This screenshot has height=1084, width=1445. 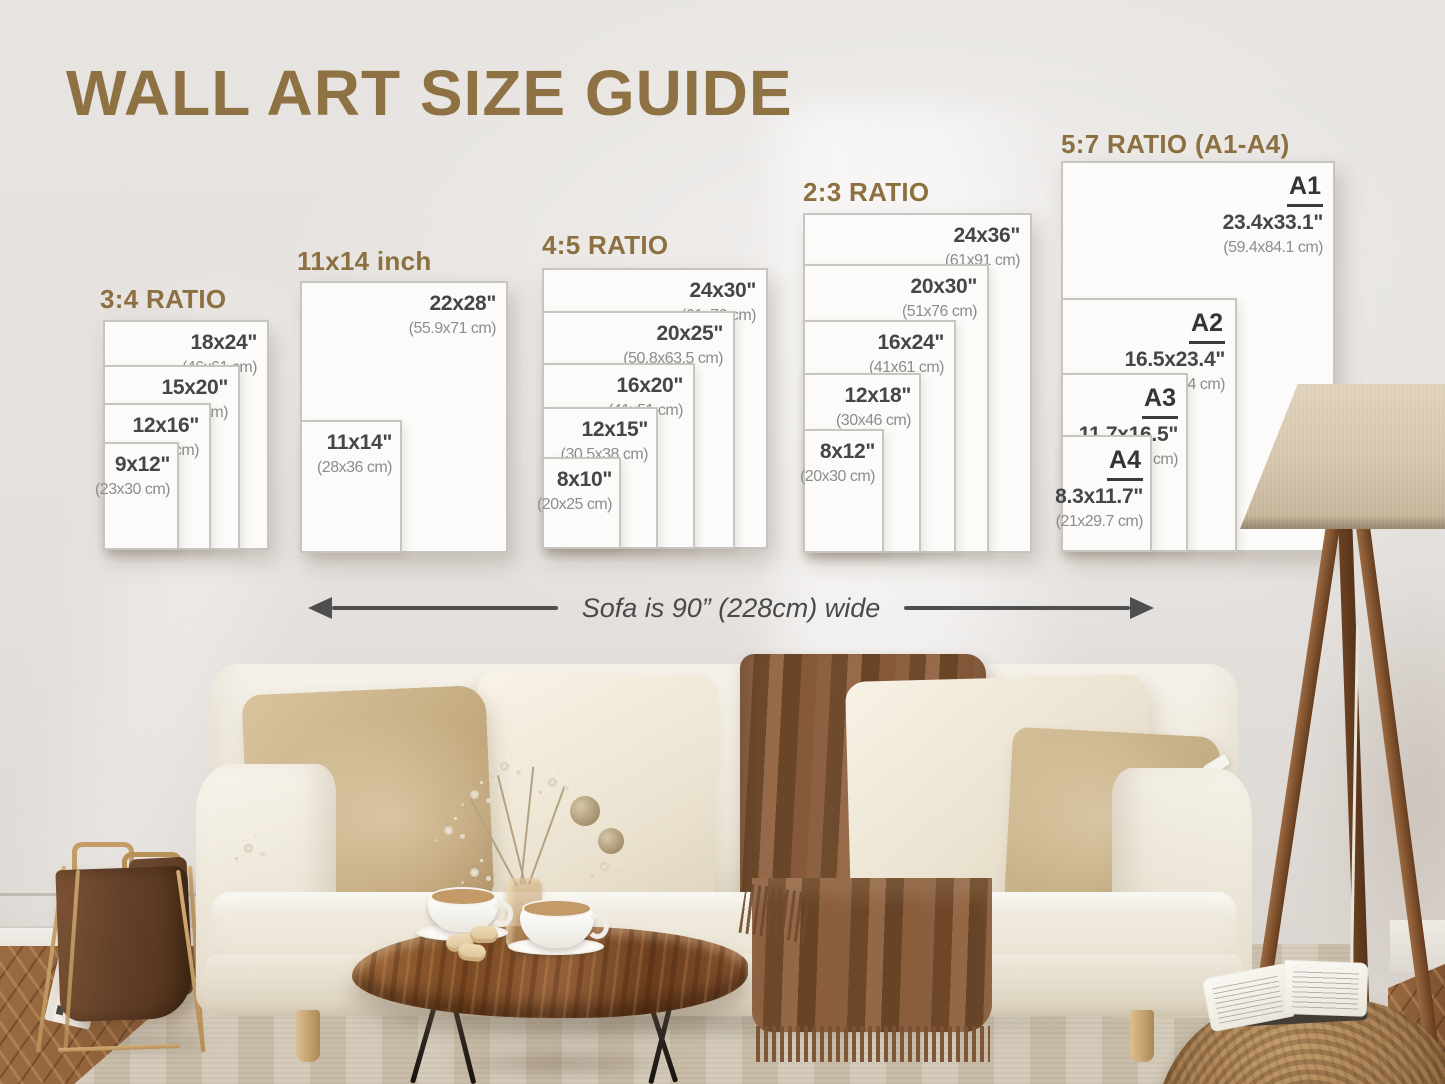 What do you see at coordinates (841, 491) in the screenshot?
I see `frame-8x12: 8x12" (20x30 cm)` at bounding box center [841, 491].